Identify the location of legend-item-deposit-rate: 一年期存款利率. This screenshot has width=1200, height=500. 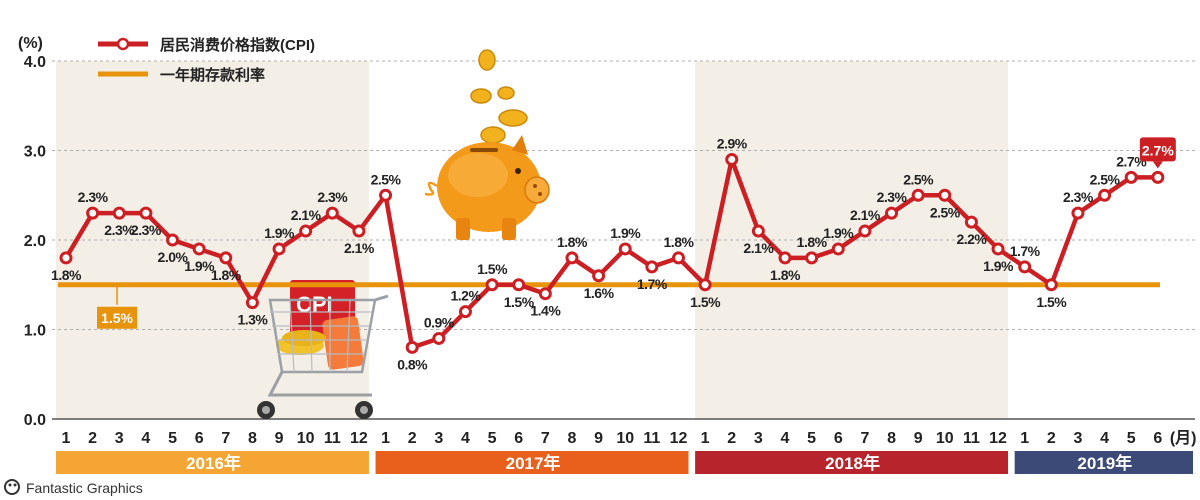
(181, 75).